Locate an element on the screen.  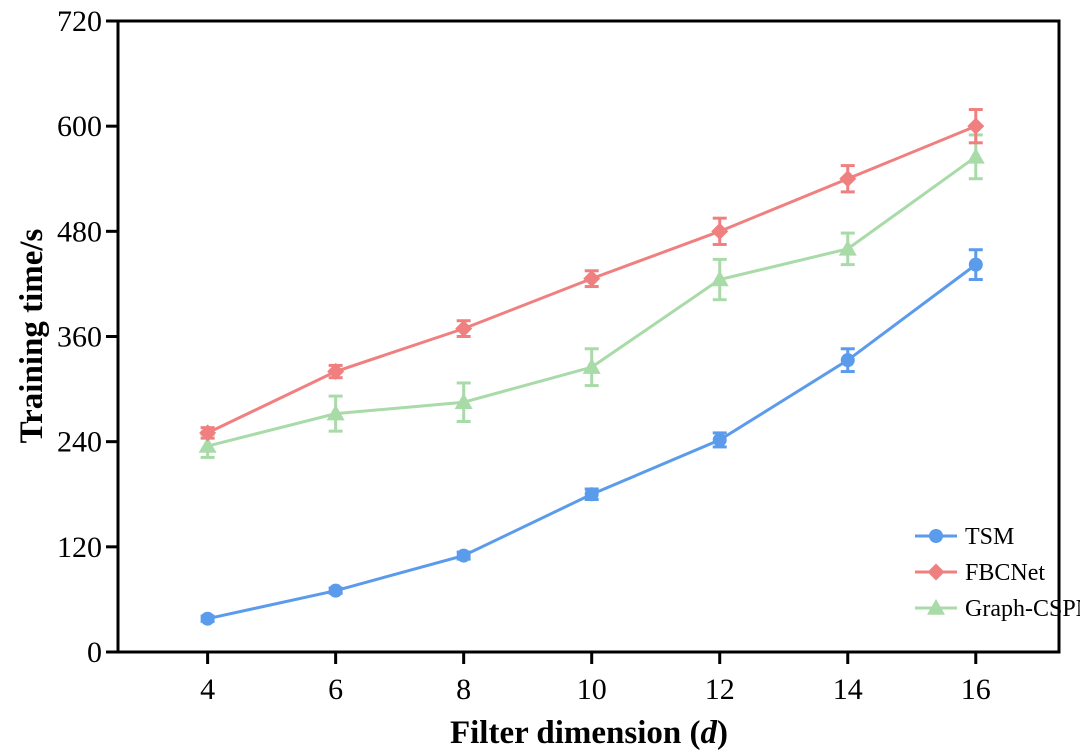
x-tick-label: 6 is located at coordinates (335, 689).